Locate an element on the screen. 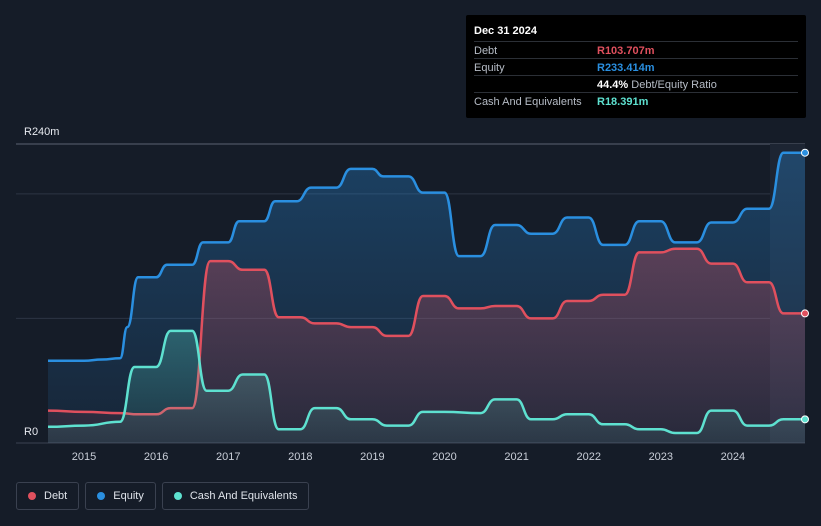  tooltip-row-equity: Equity R233.414m is located at coordinates (636, 67).